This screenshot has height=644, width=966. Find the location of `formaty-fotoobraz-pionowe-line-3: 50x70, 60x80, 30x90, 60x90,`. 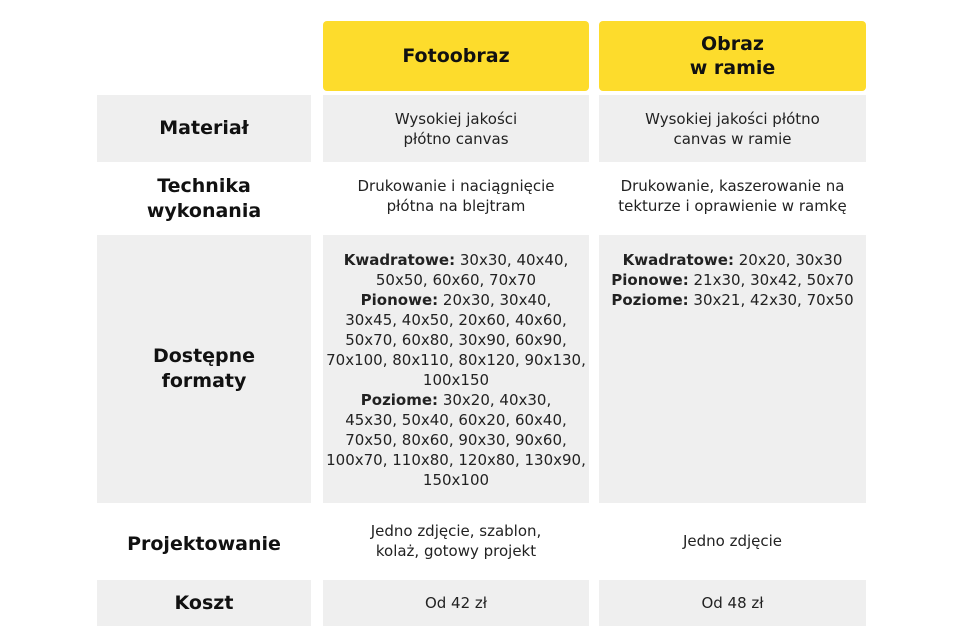

formaty-fotoobraz-pionowe-line-3: 50x70, 60x80, 30x90, 60x90, is located at coordinates (456, 340).